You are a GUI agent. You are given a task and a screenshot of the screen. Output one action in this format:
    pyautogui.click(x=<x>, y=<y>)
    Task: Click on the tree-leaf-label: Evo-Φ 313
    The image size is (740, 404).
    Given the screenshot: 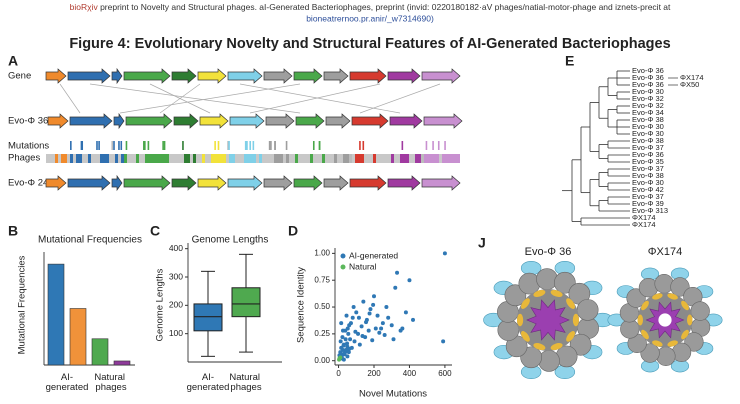 What is the action you would take?
    pyautogui.click(x=650, y=210)
    